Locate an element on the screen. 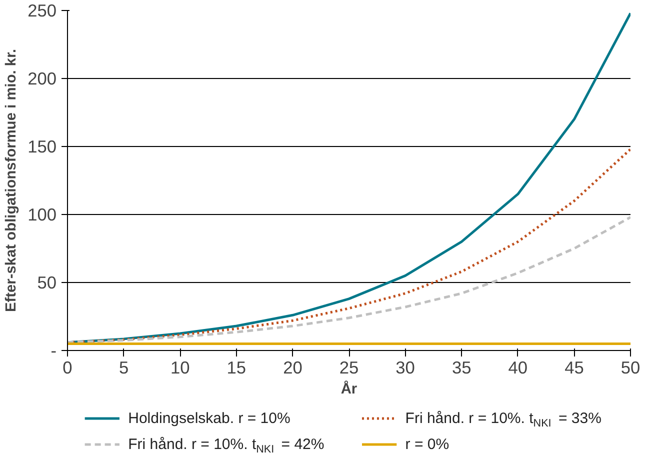 The width and height of the screenshot is (656, 474). legend-label: Holdingselskab. r = 10% is located at coordinates (209, 418).